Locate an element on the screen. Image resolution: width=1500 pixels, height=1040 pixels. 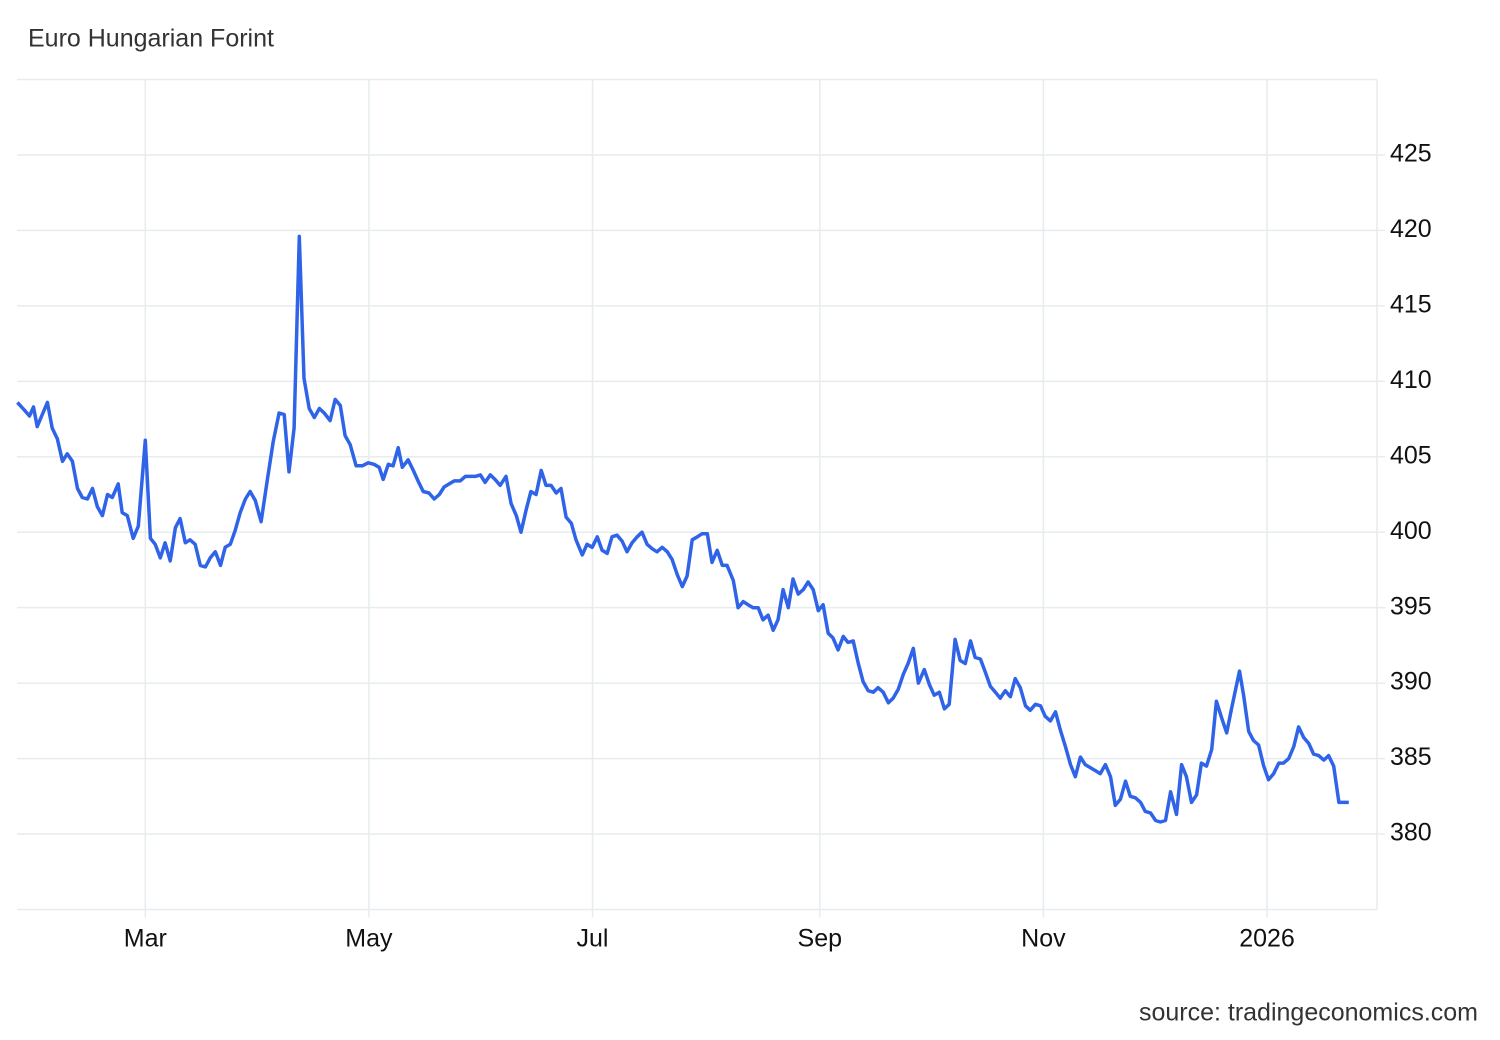
y-tick-label: 400 is located at coordinates (1411, 531).